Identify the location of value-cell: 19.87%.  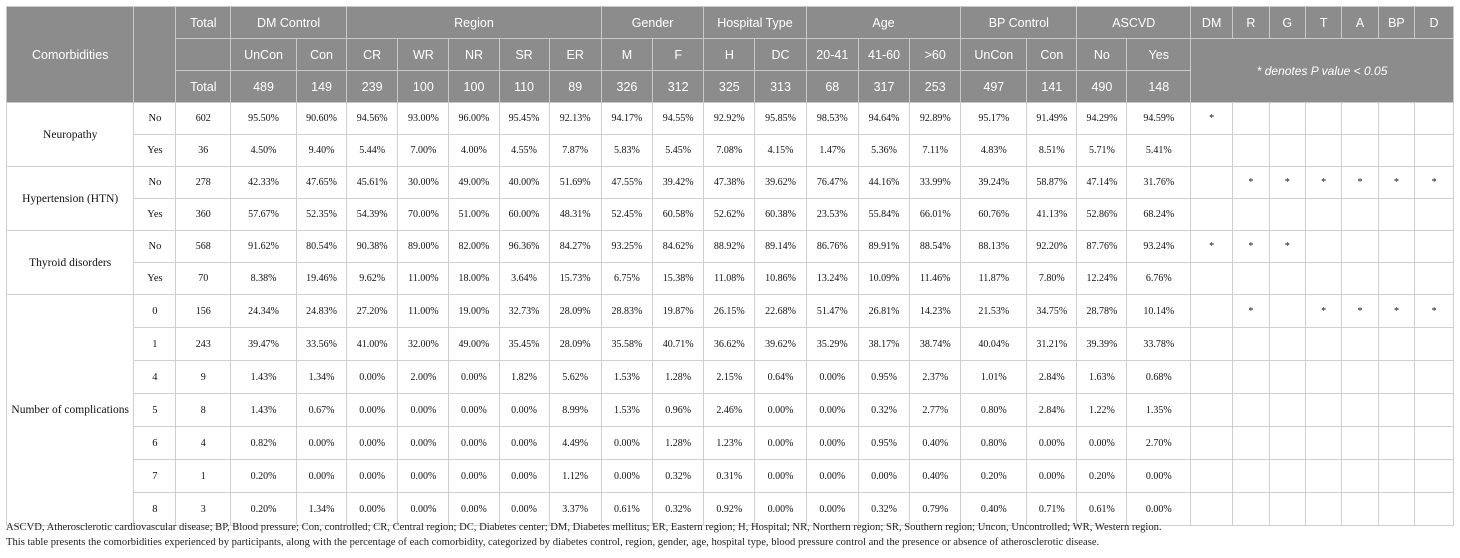
(678, 311).